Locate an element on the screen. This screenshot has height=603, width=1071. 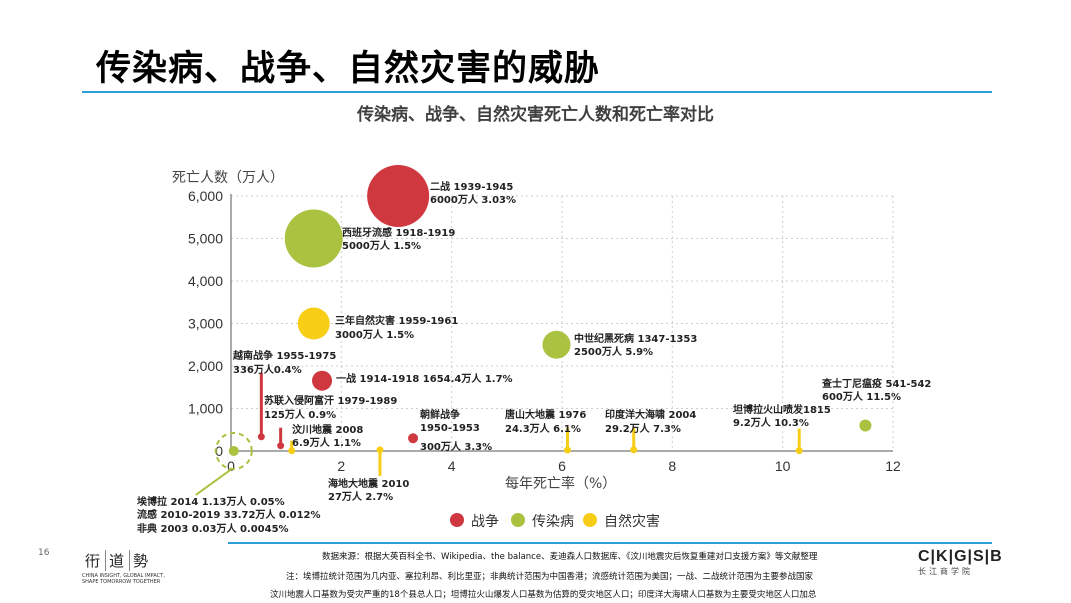
y-tick-label: 5,000 is located at coordinates (205, 239).